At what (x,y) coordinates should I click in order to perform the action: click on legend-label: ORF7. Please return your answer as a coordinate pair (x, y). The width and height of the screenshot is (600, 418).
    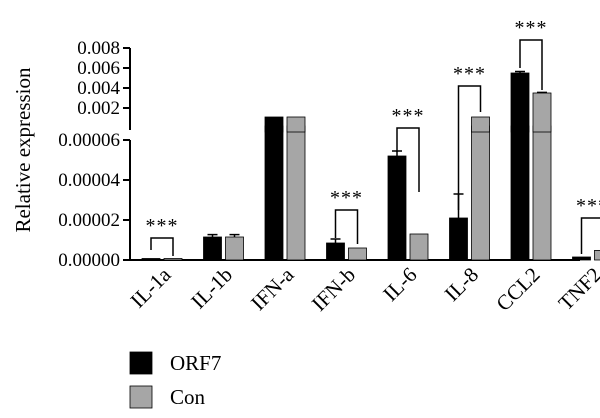
    Looking at the image, I should click on (195, 363).